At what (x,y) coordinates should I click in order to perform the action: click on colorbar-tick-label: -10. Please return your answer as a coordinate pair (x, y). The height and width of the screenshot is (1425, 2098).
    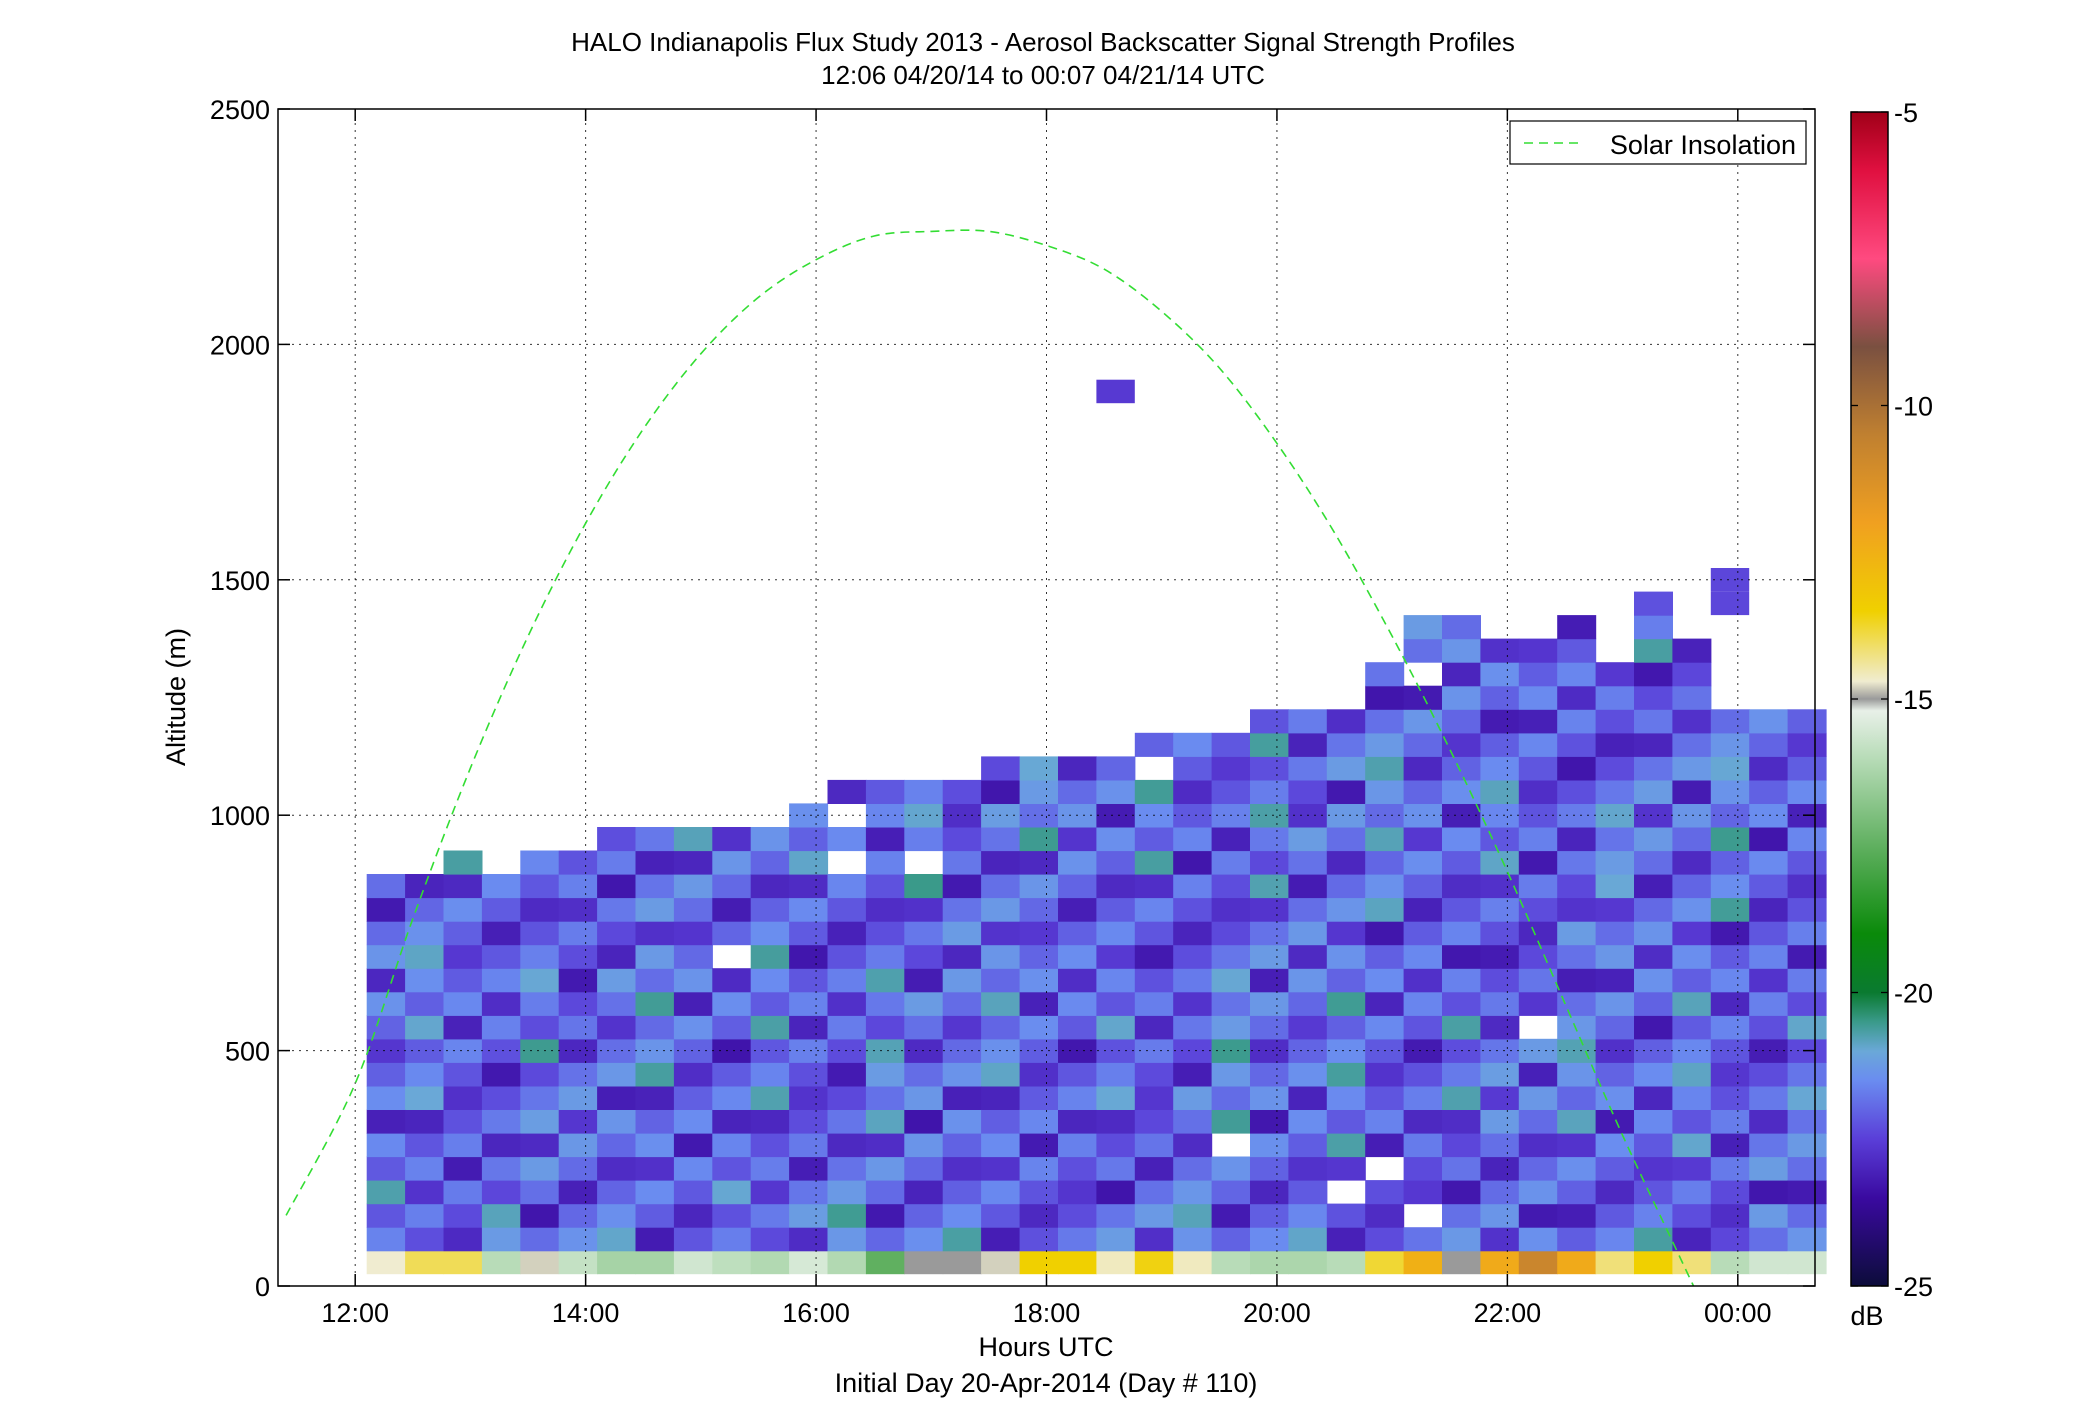
    Looking at the image, I should click on (1913, 407).